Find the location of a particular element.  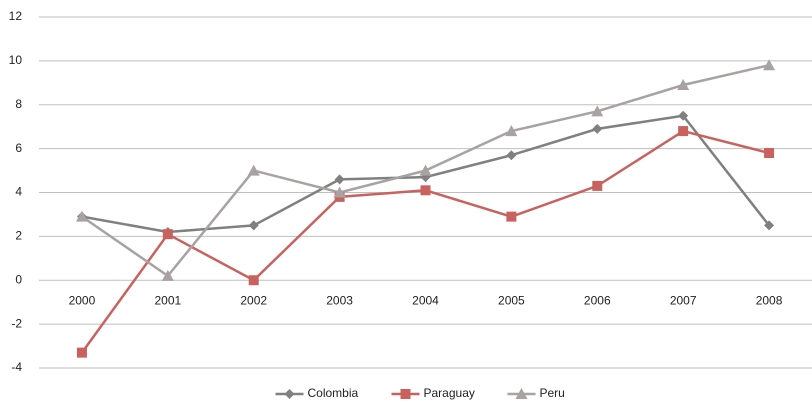

y-tick-label: 10 is located at coordinates (16, 60).